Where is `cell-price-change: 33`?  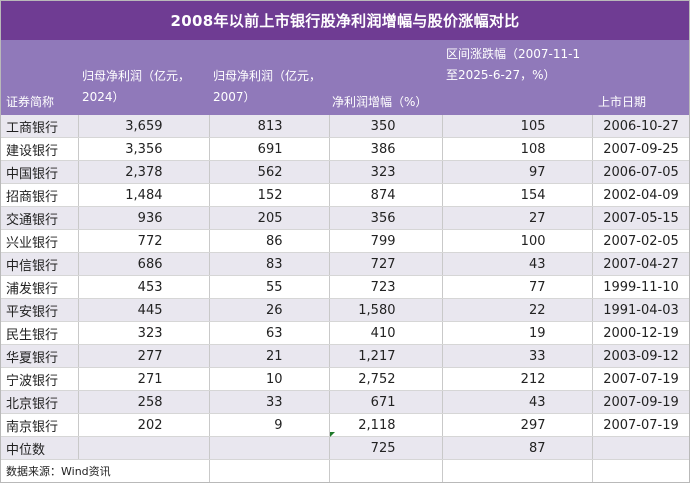 cell-price-change: 33 is located at coordinates (517, 356).